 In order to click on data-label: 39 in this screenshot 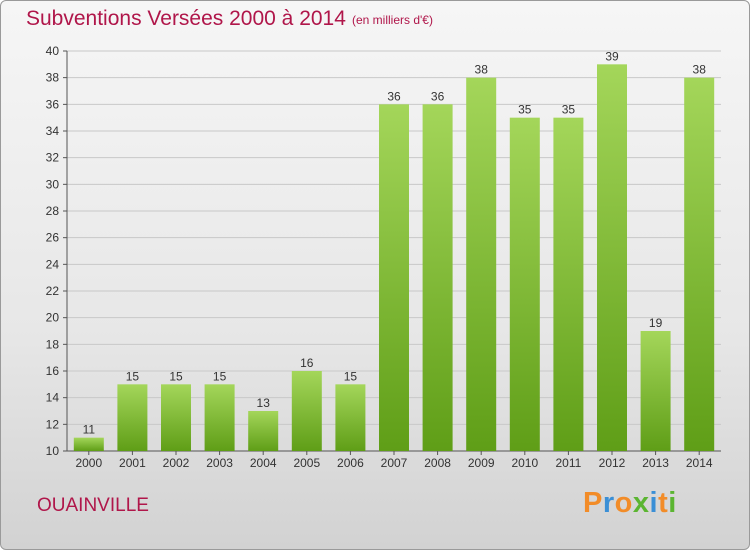, I will do `click(612, 56)`.